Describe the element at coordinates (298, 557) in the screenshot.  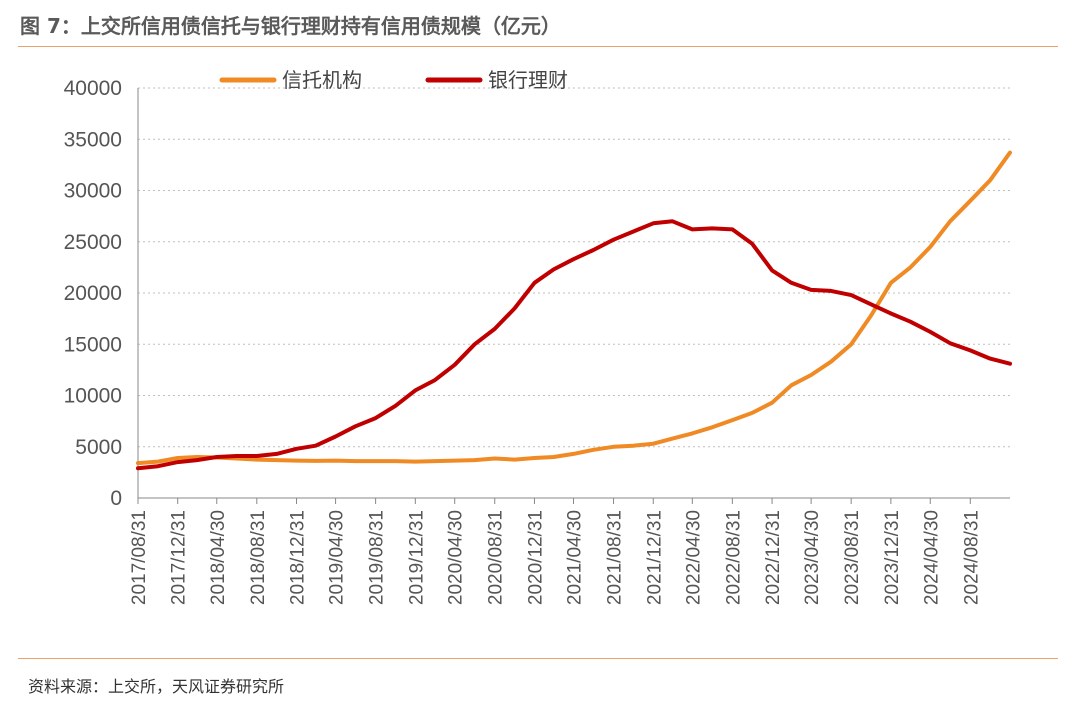
I see `x-tick-label: 2018/12/31` at that location.